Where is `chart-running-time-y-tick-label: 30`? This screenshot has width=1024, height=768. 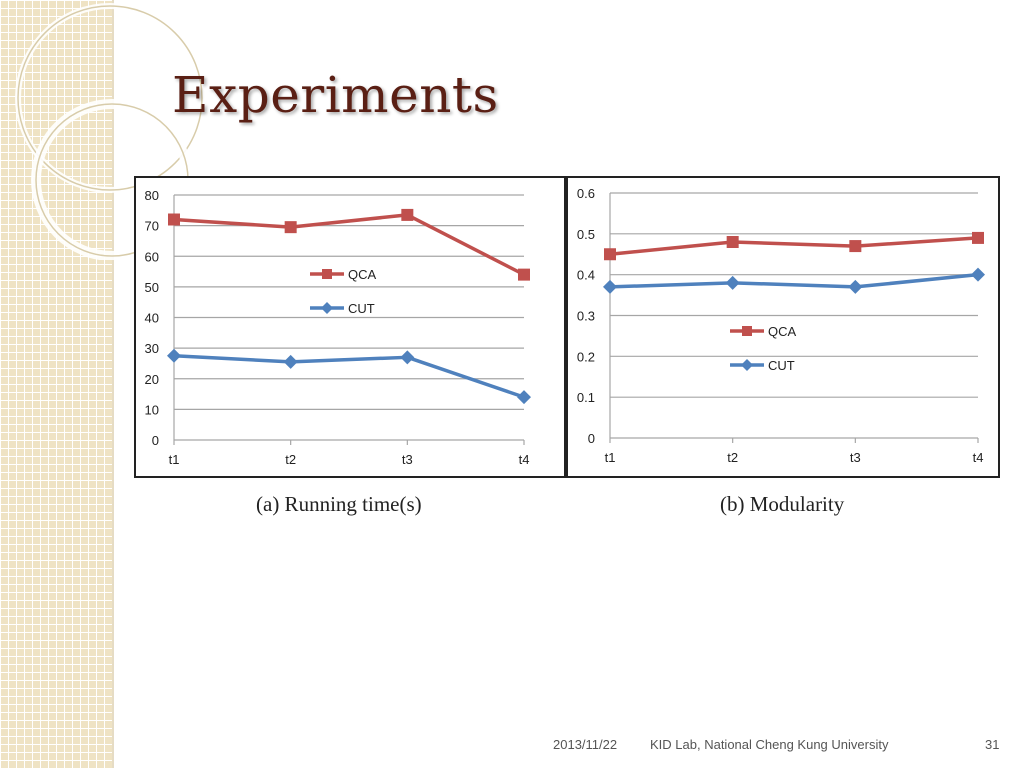 chart-running-time-y-tick-label: 30 is located at coordinates (152, 348).